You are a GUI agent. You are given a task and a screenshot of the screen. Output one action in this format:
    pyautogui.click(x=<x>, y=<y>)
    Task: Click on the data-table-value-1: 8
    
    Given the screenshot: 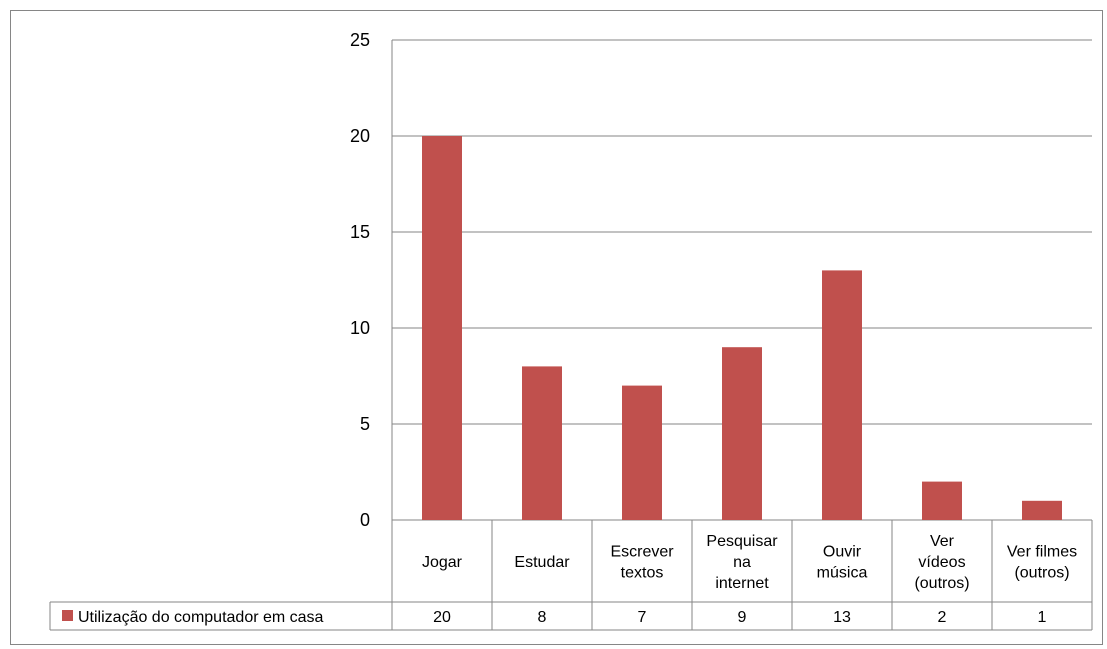 What is the action you would take?
    pyautogui.click(x=542, y=617)
    